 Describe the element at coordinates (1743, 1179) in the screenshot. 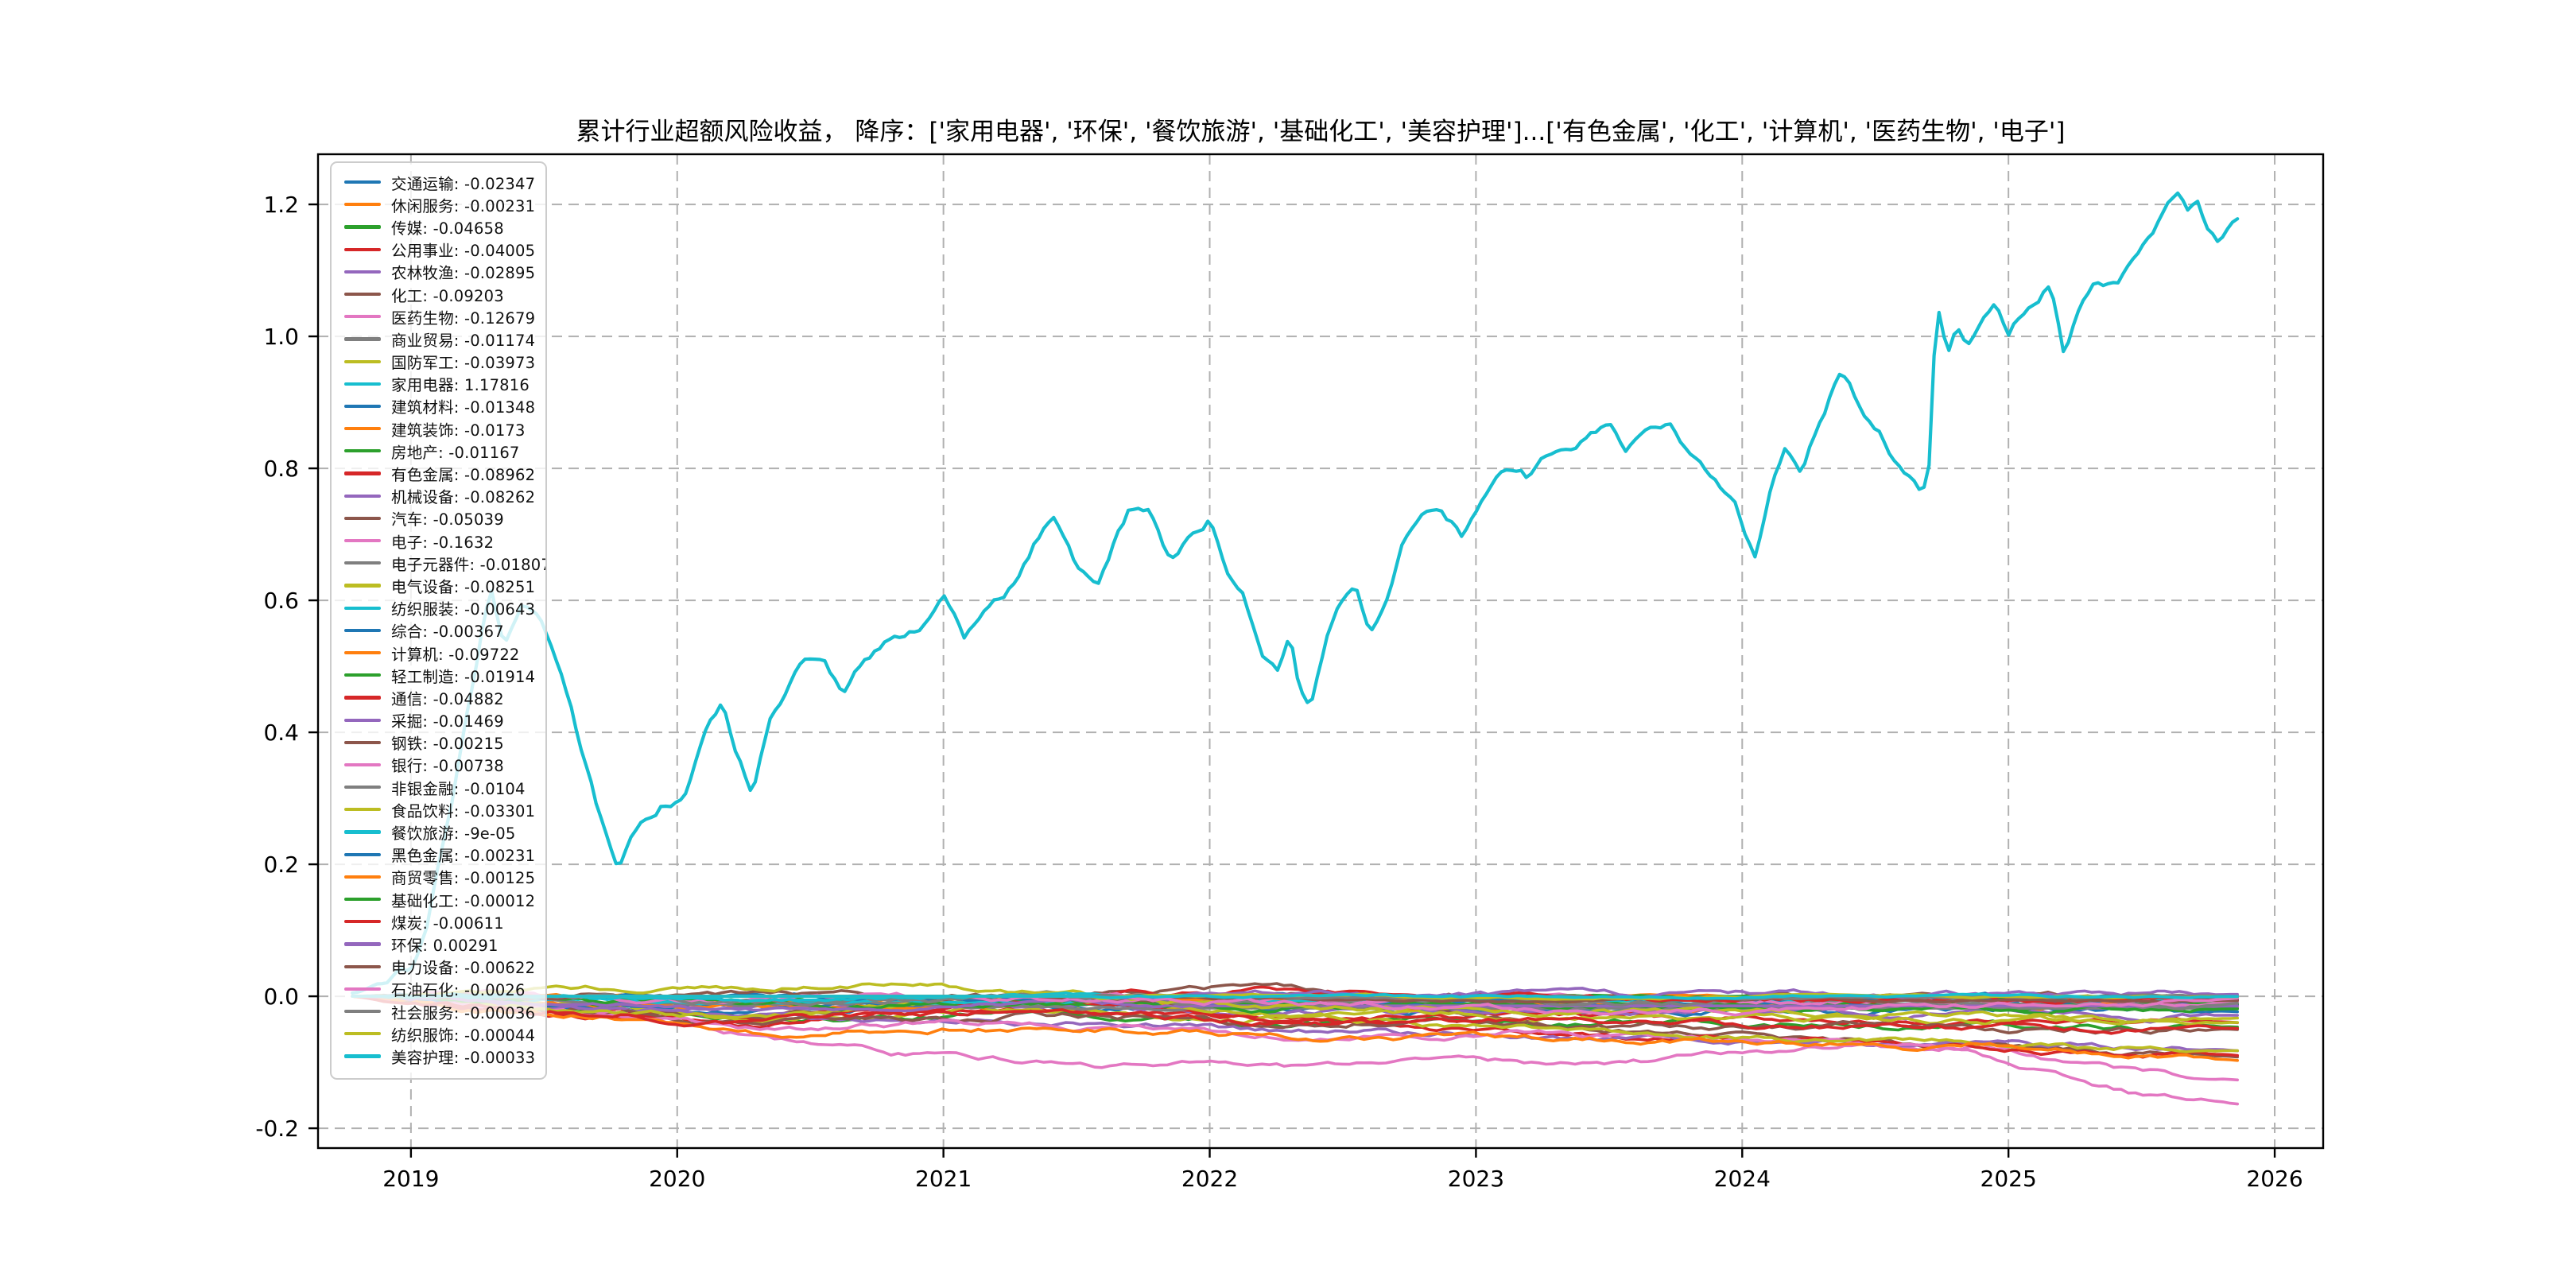

I see `svg-text: 2024` at that location.